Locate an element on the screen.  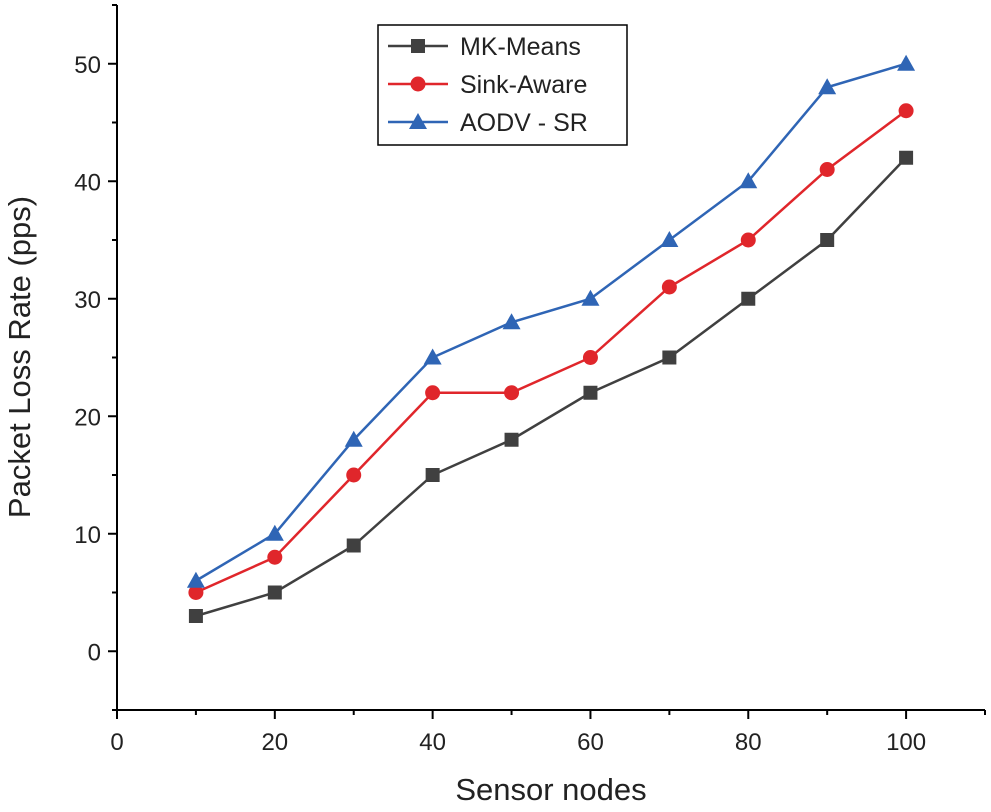
legend-label: Sink-Aware is located at coordinates (523, 85).